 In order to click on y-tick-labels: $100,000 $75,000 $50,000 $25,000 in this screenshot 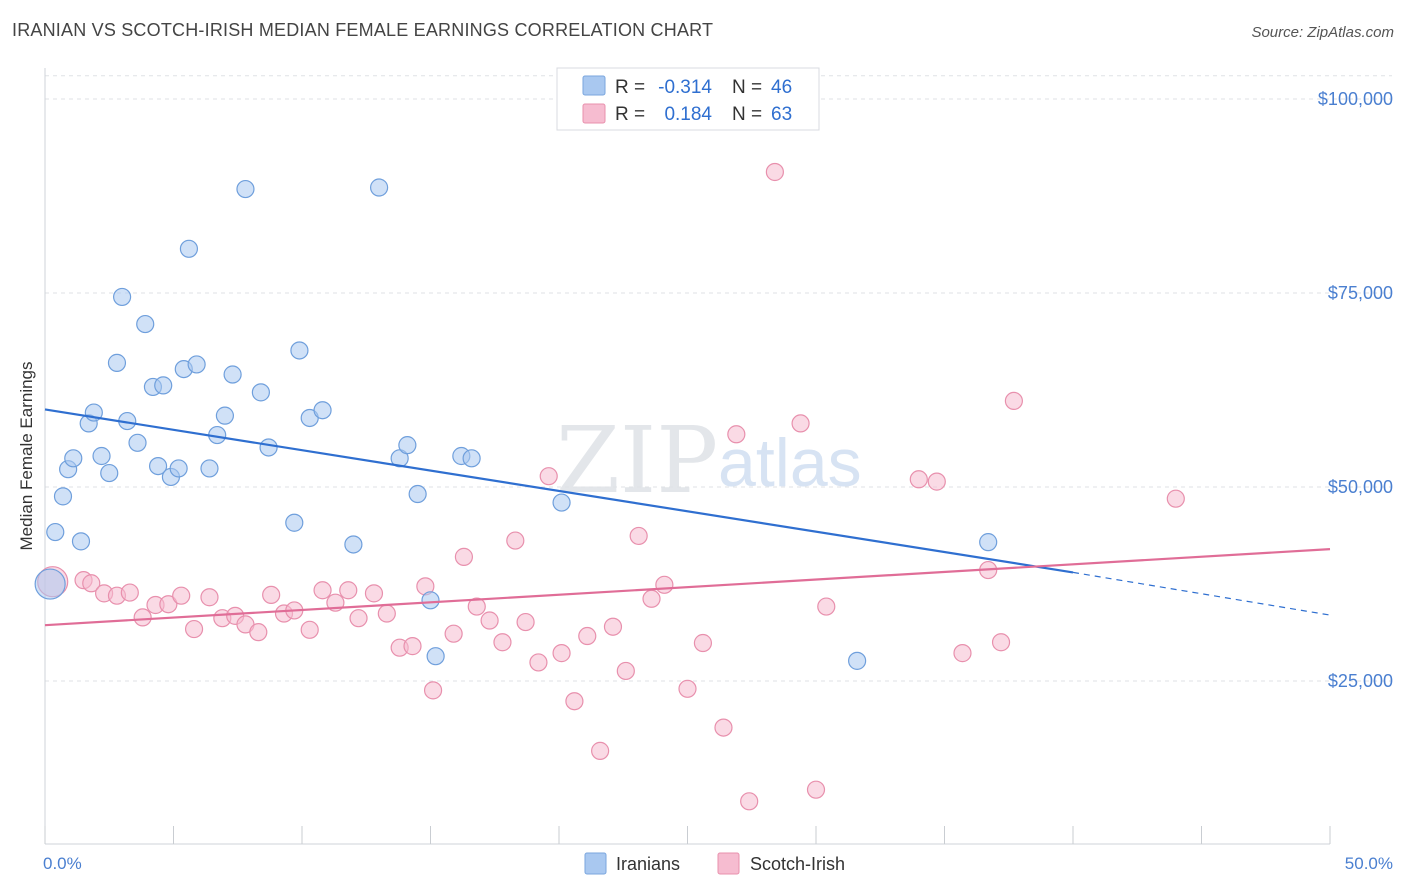, I will do `click(1355, 390)`.